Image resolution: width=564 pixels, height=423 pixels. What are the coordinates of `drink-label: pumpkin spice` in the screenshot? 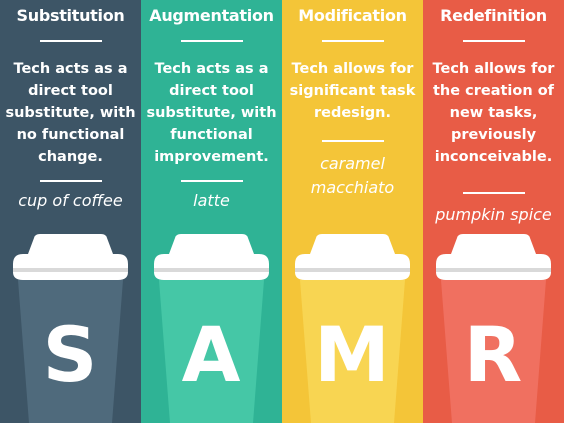 It's located at (493, 214).